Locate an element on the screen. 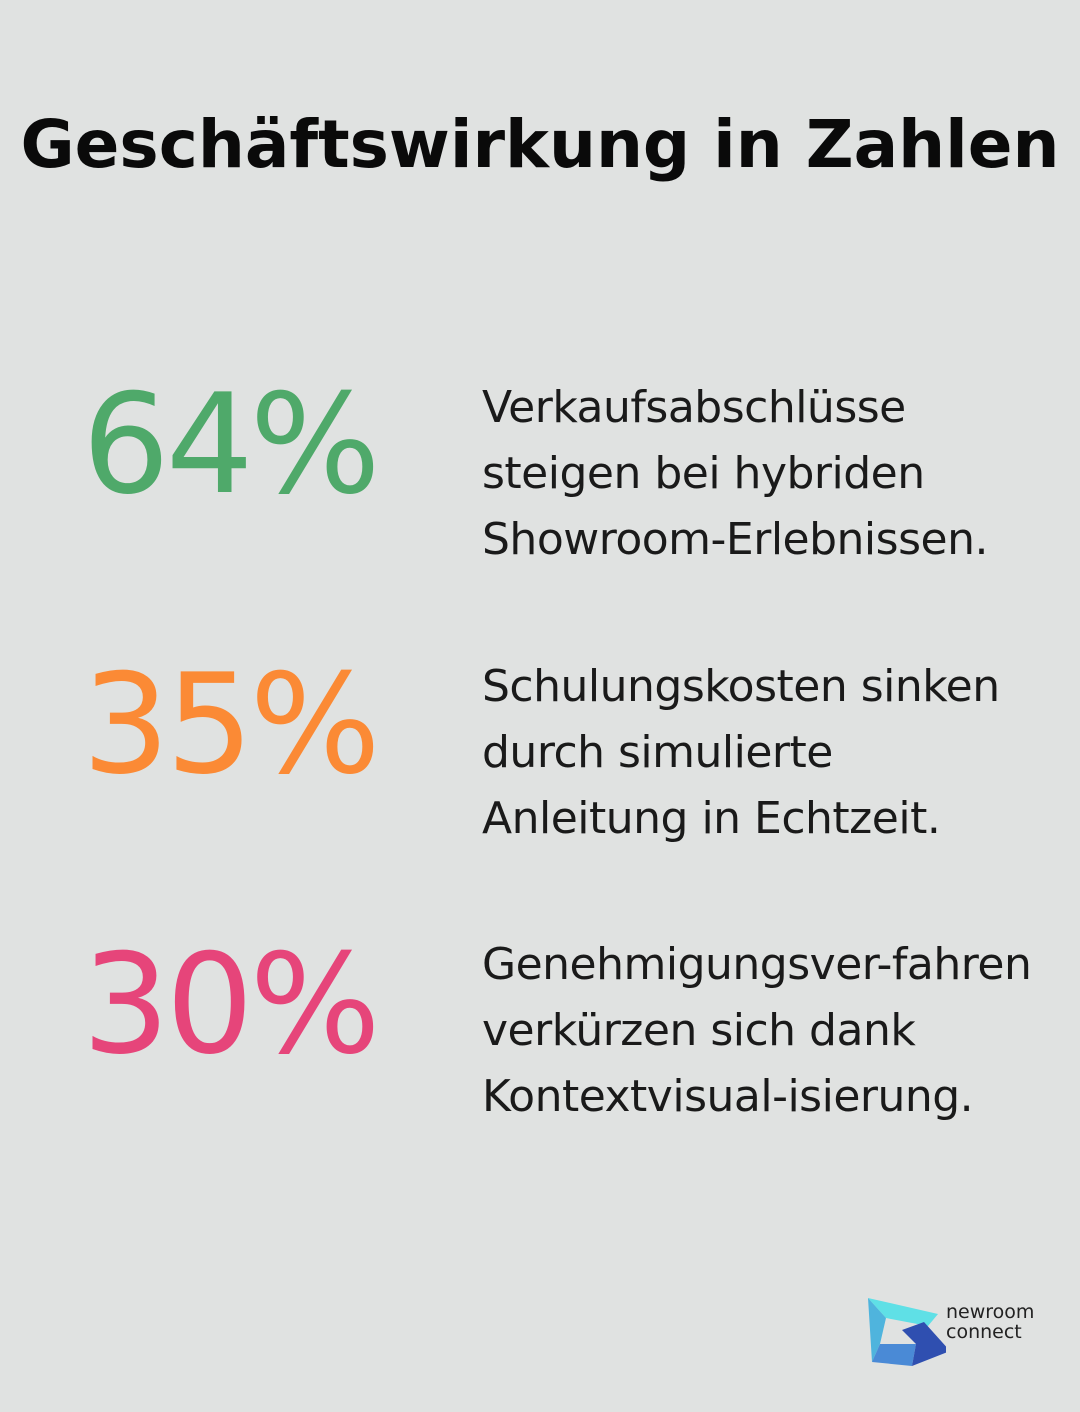  stat-value-1: 64% is located at coordinates (231, 444).